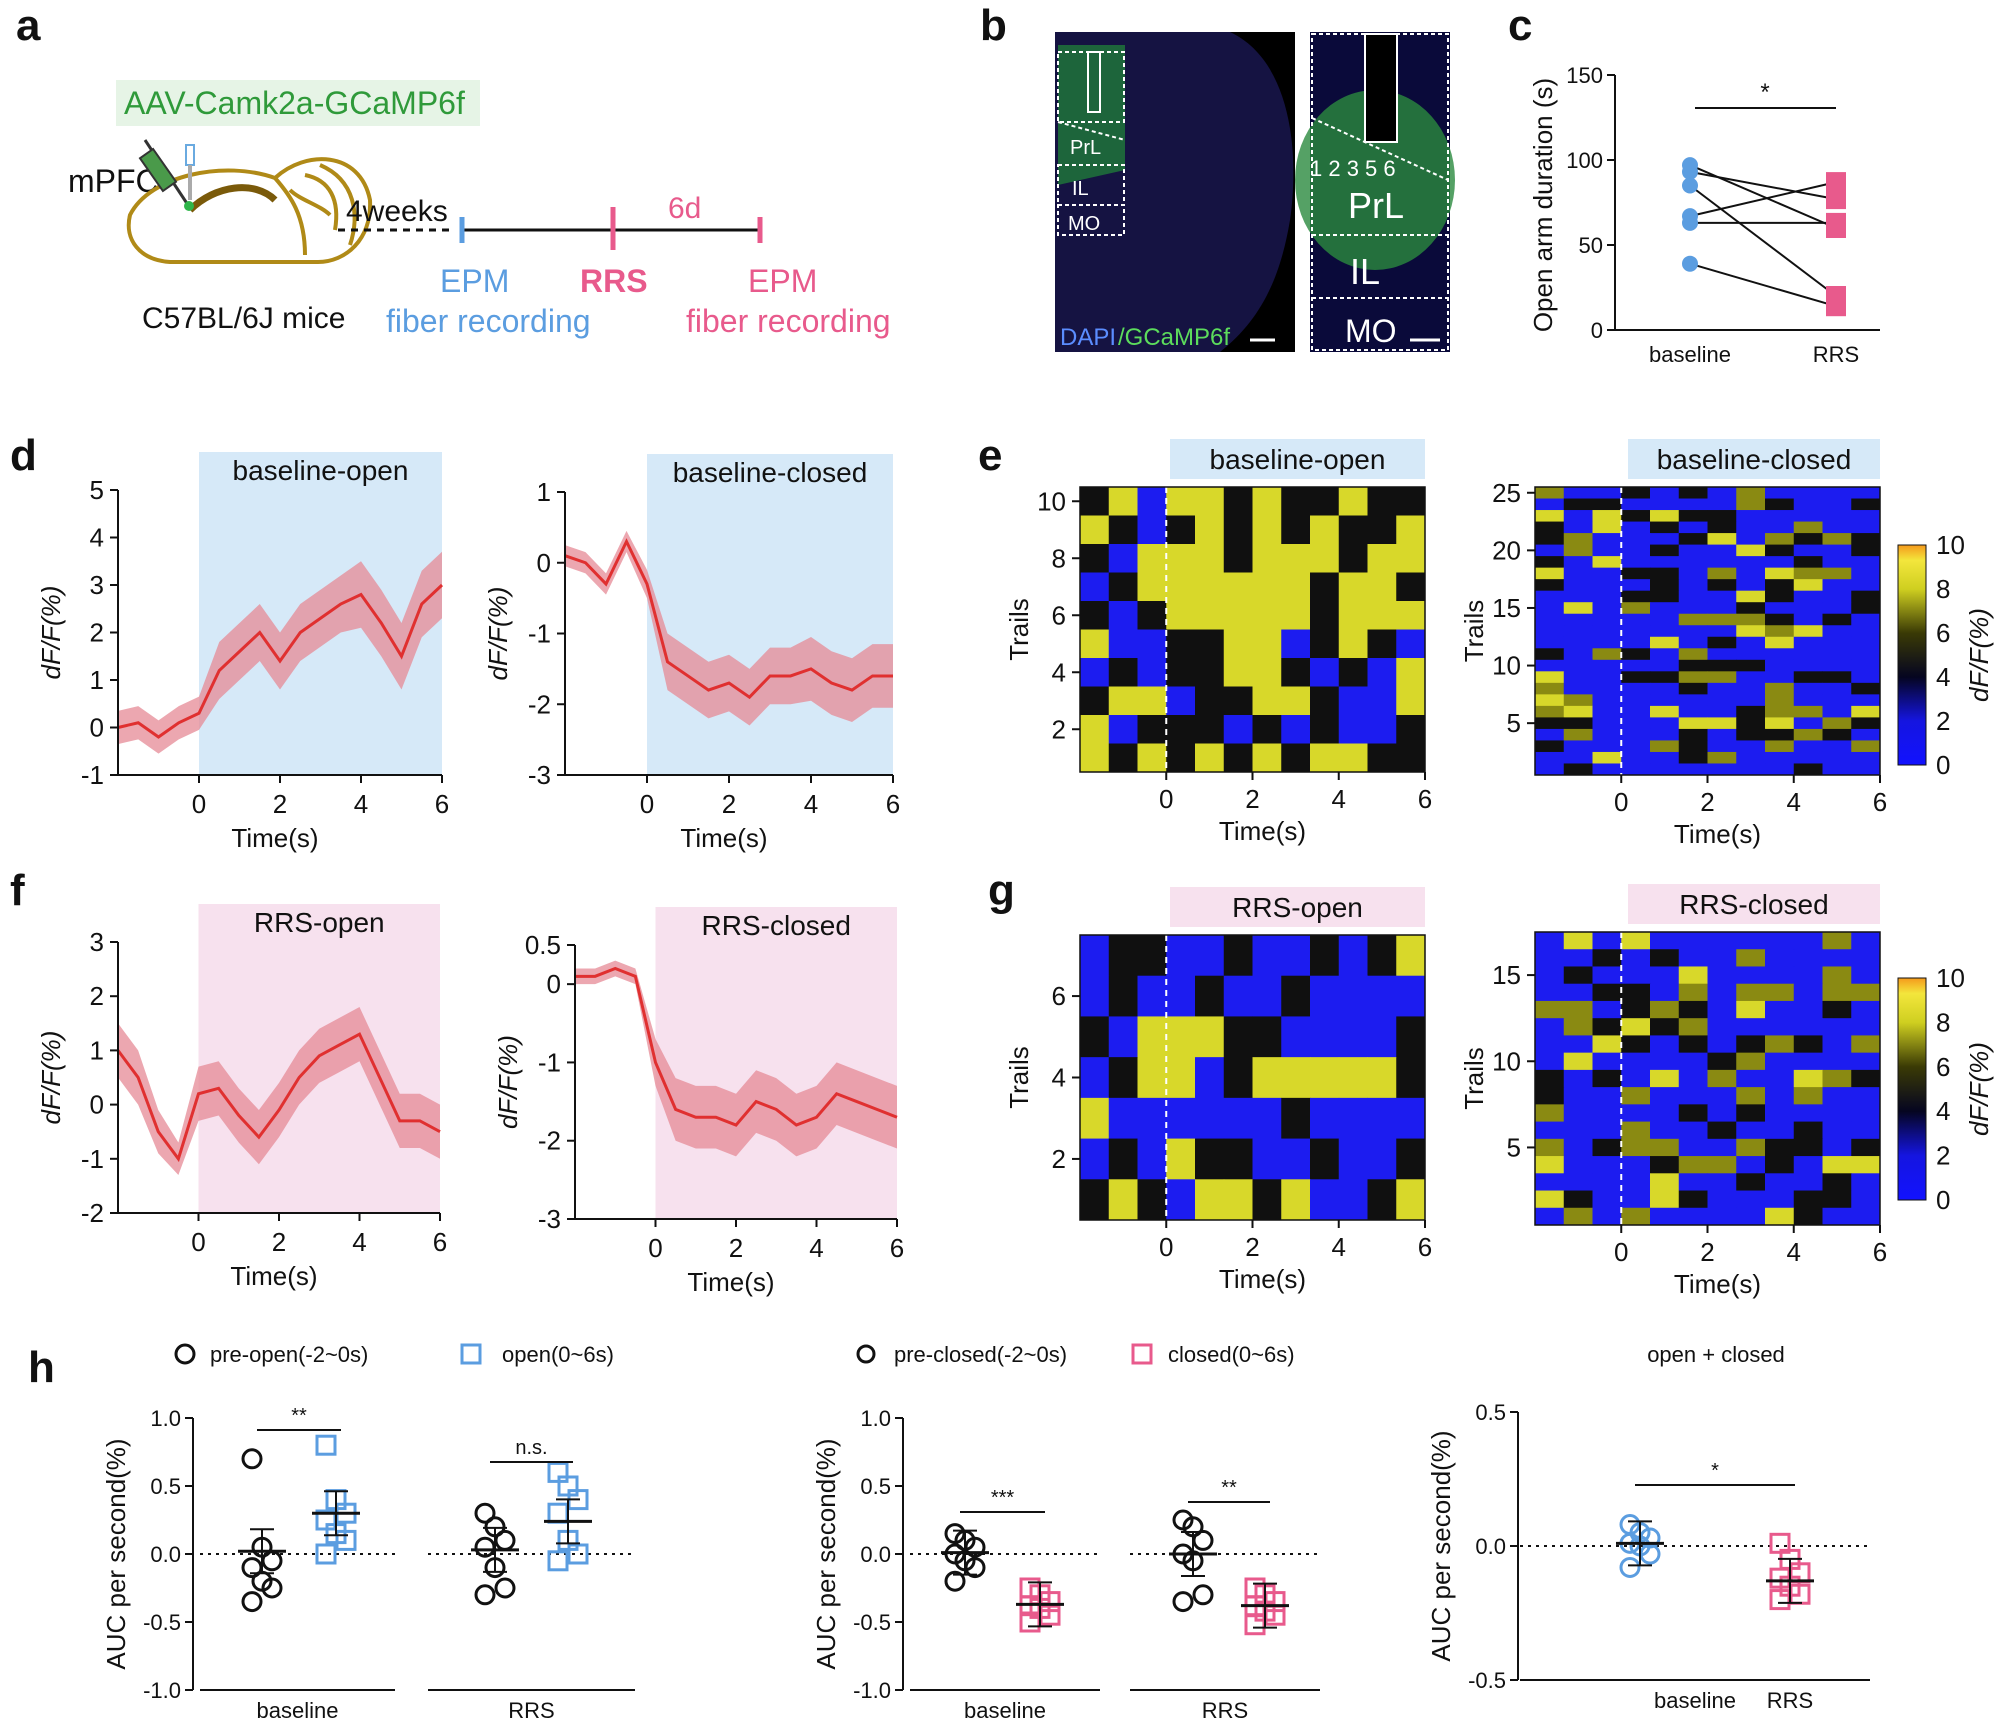  I want to click on data-point, so click(558, 1513).